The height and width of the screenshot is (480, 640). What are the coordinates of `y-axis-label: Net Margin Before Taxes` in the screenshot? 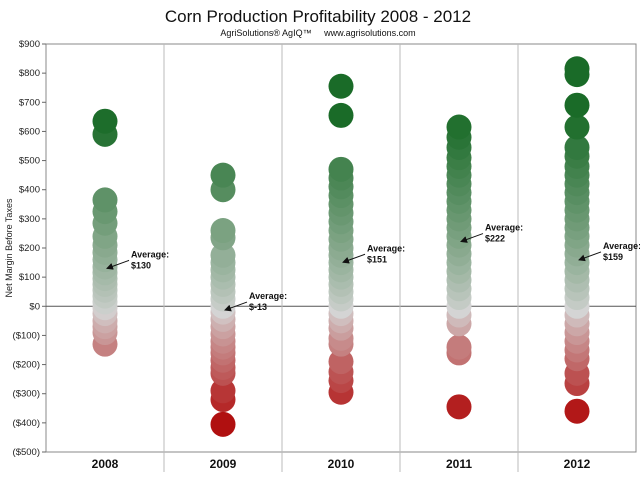 It's located at (9, 247).